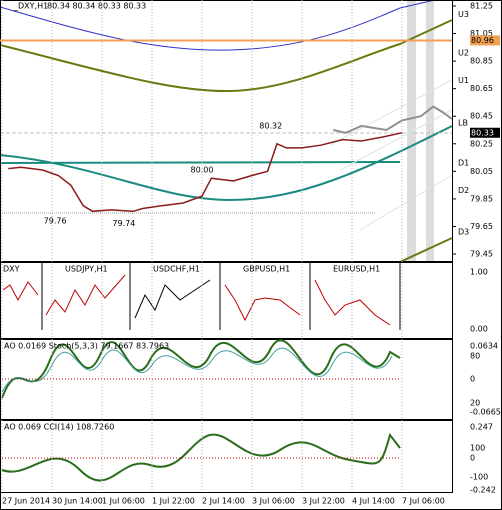 This screenshot has height=510, width=502. I want to click on time-label: 2 Jul 14:00, so click(223, 501).